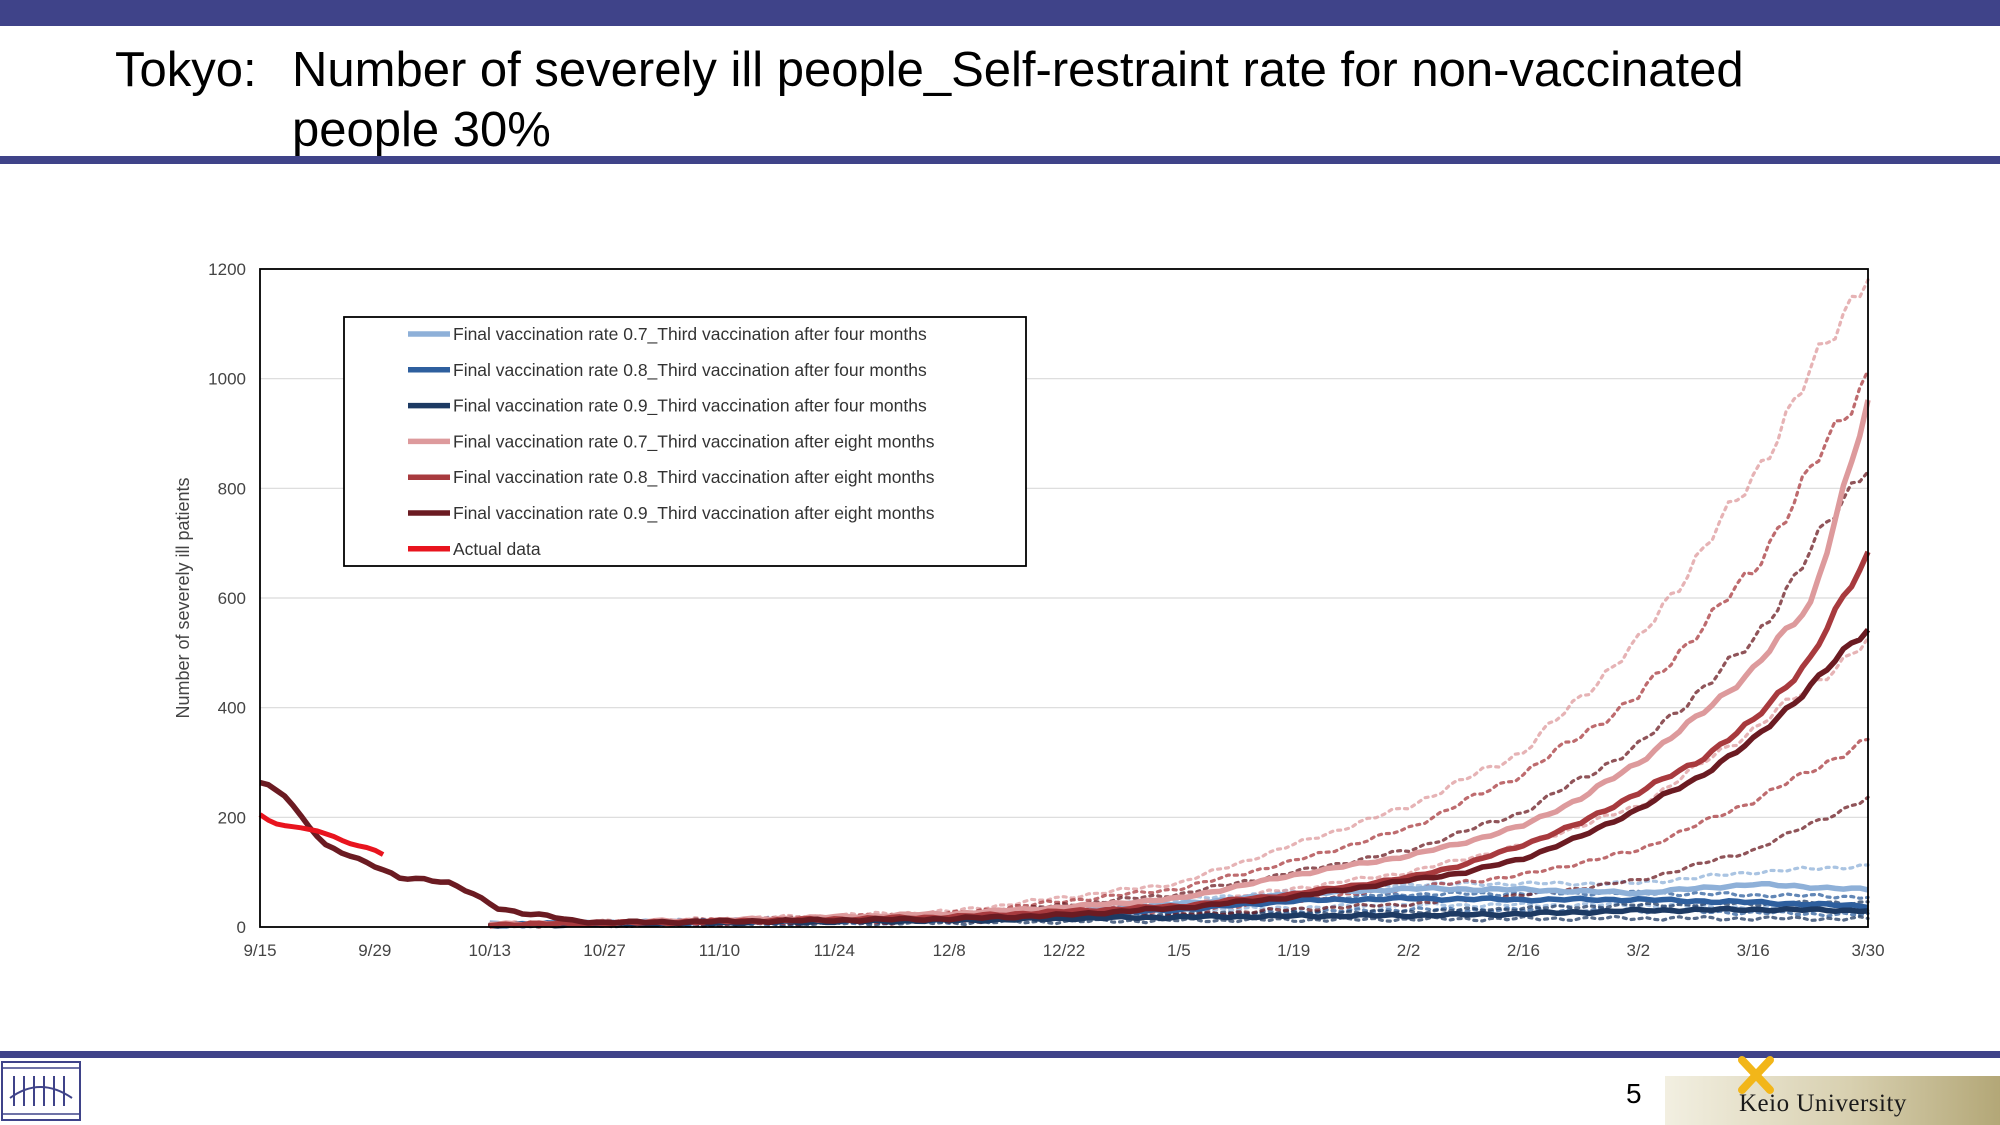 The width and height of the screenshot is (2000, 1125). What do you see at coordinates (834, 950) in the screenshot?
I see `x-tick-label: 11/24` at bounding box center [834, 950].